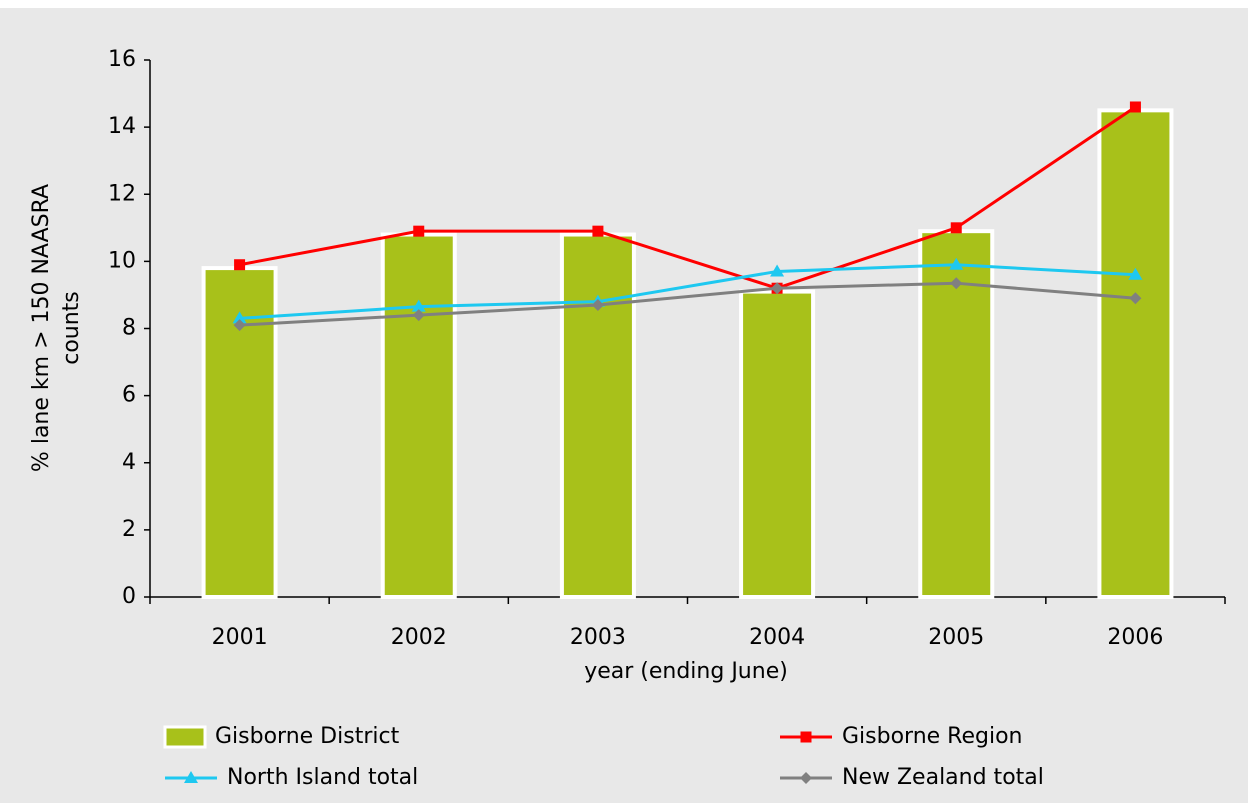  I want to click on y-tick-label: 2, so click(129, 529).